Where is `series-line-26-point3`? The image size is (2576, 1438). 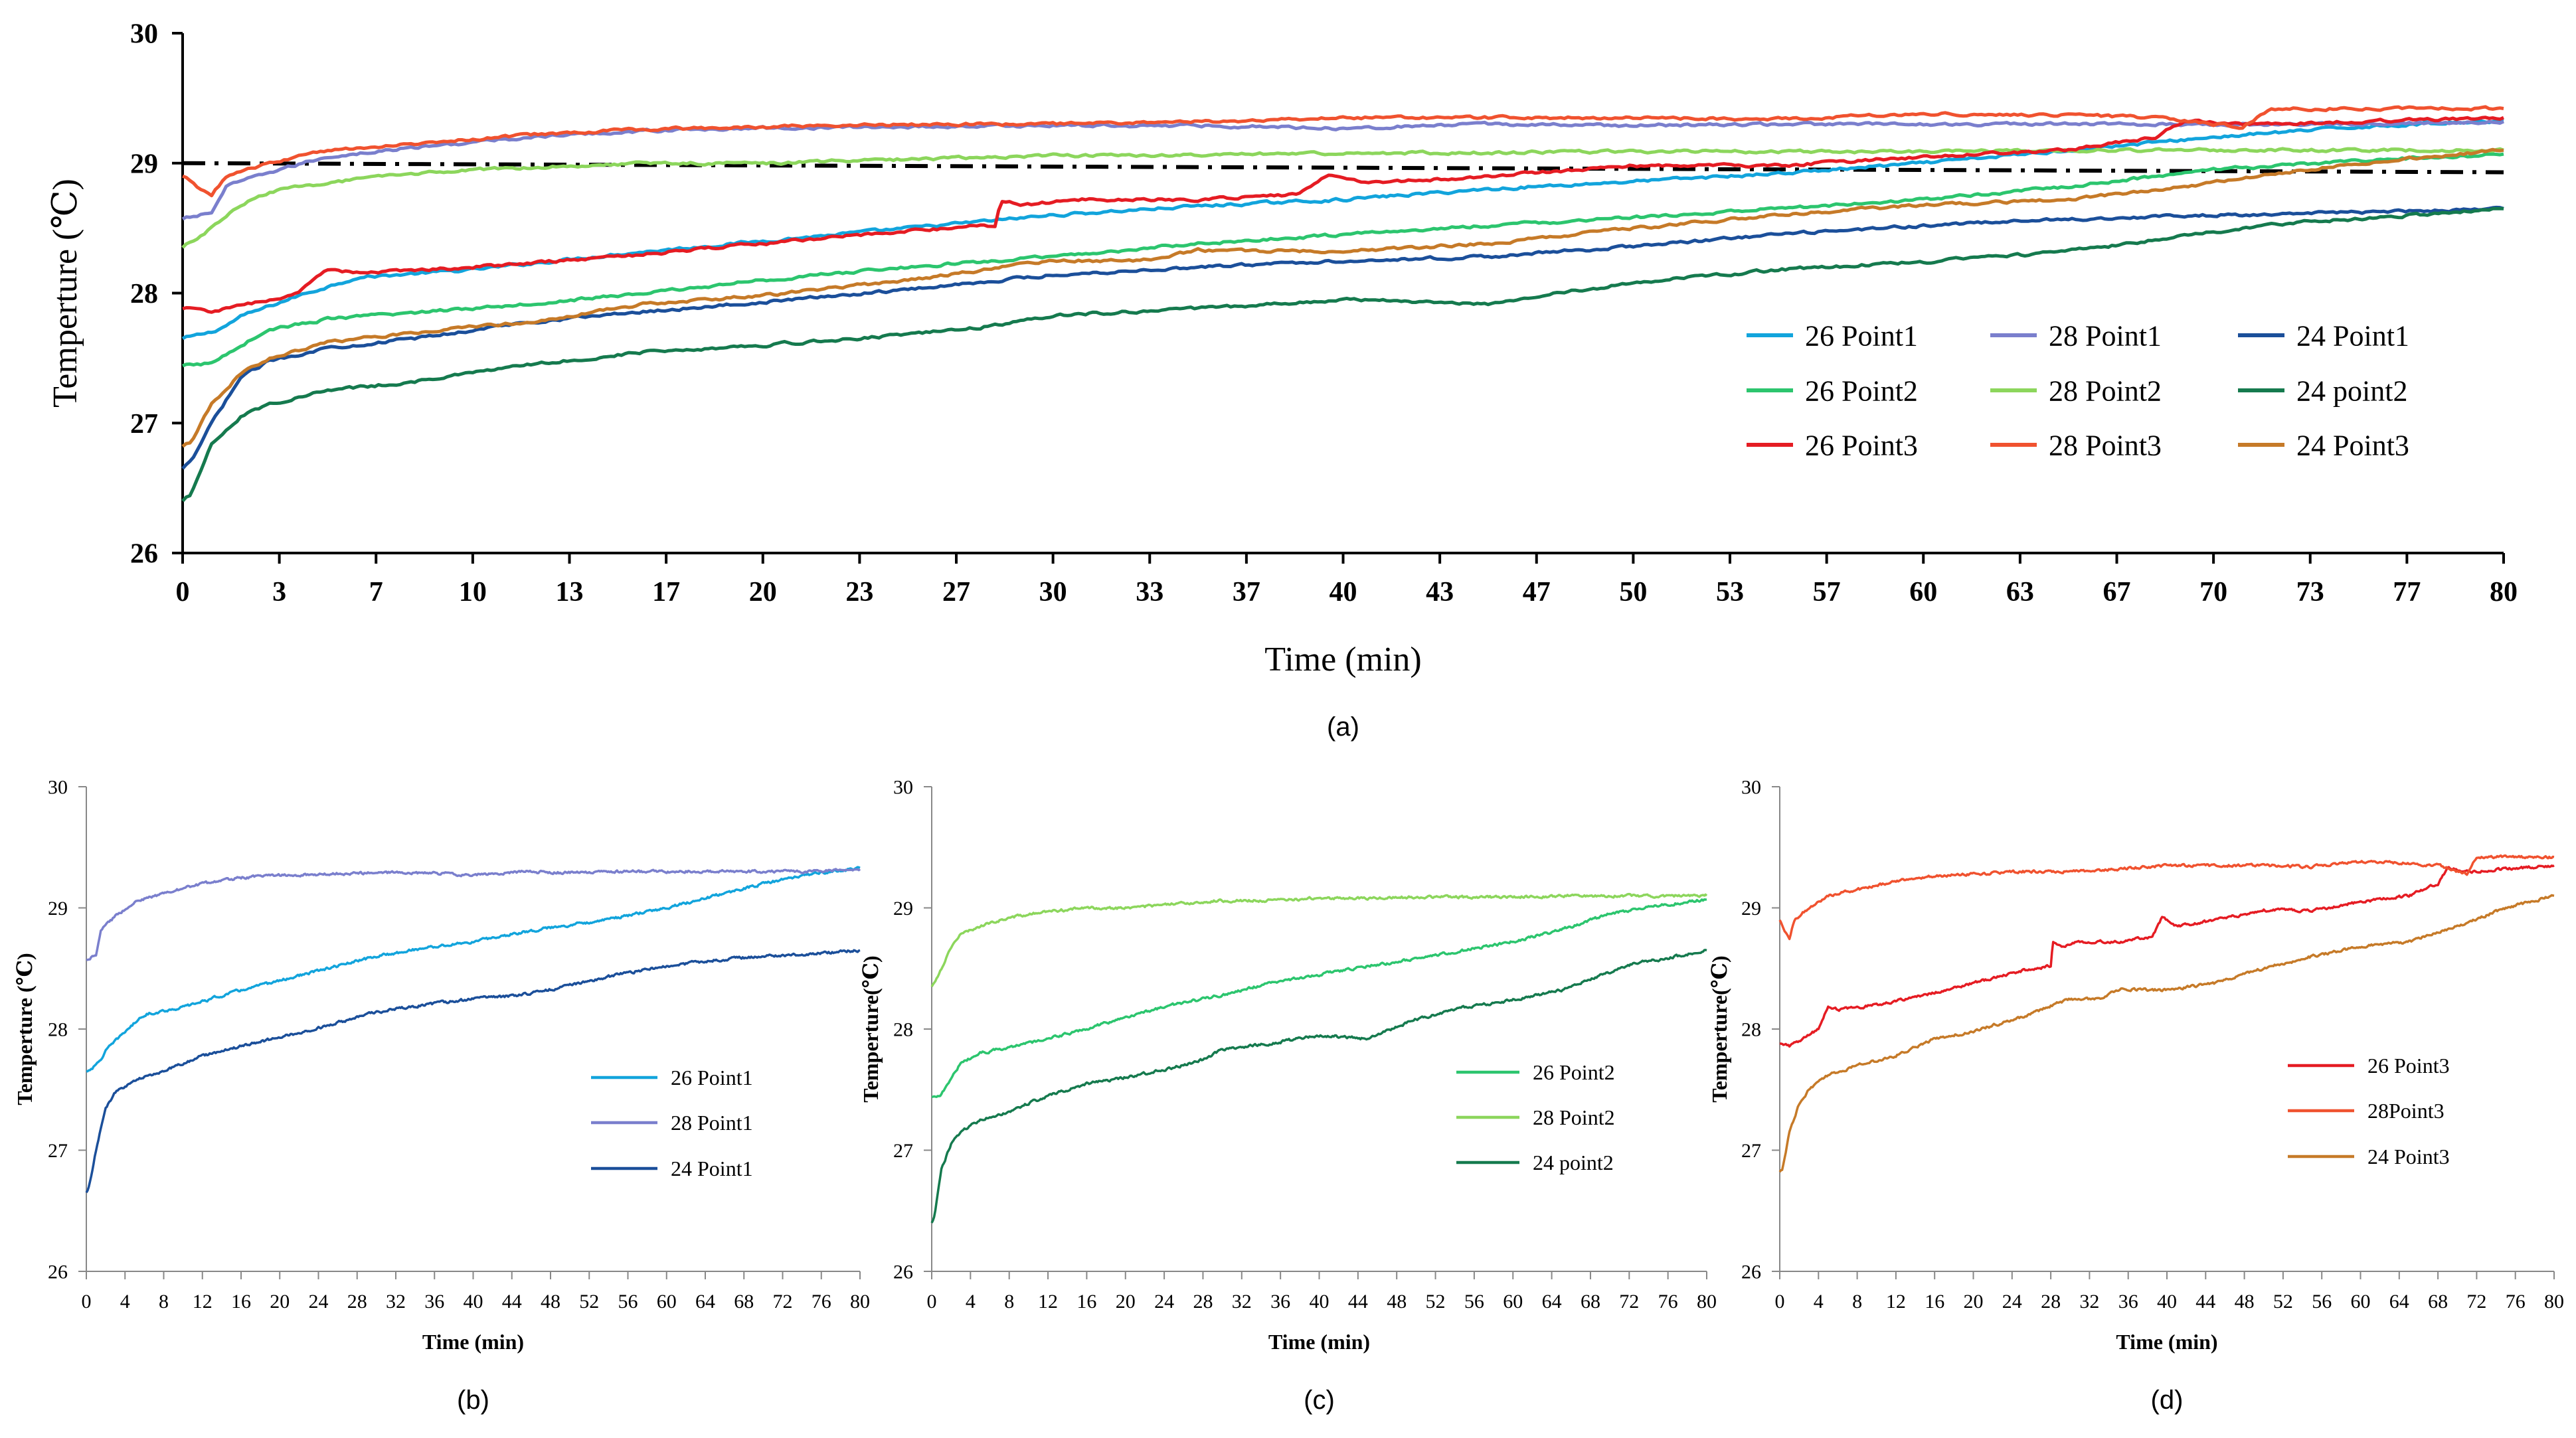
series-line-26-point3 is located at coordinates (2167, 956).